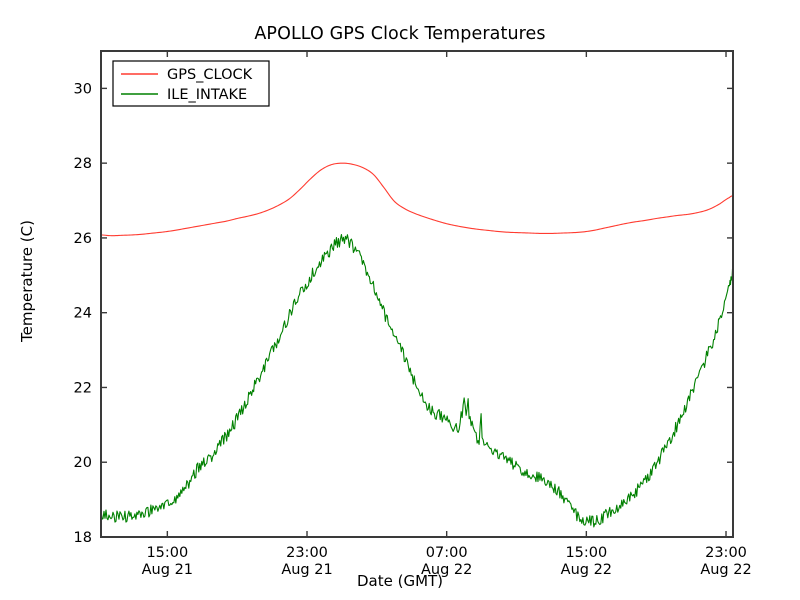  I want to click on y-tick-label: 30, so click(83, 89).